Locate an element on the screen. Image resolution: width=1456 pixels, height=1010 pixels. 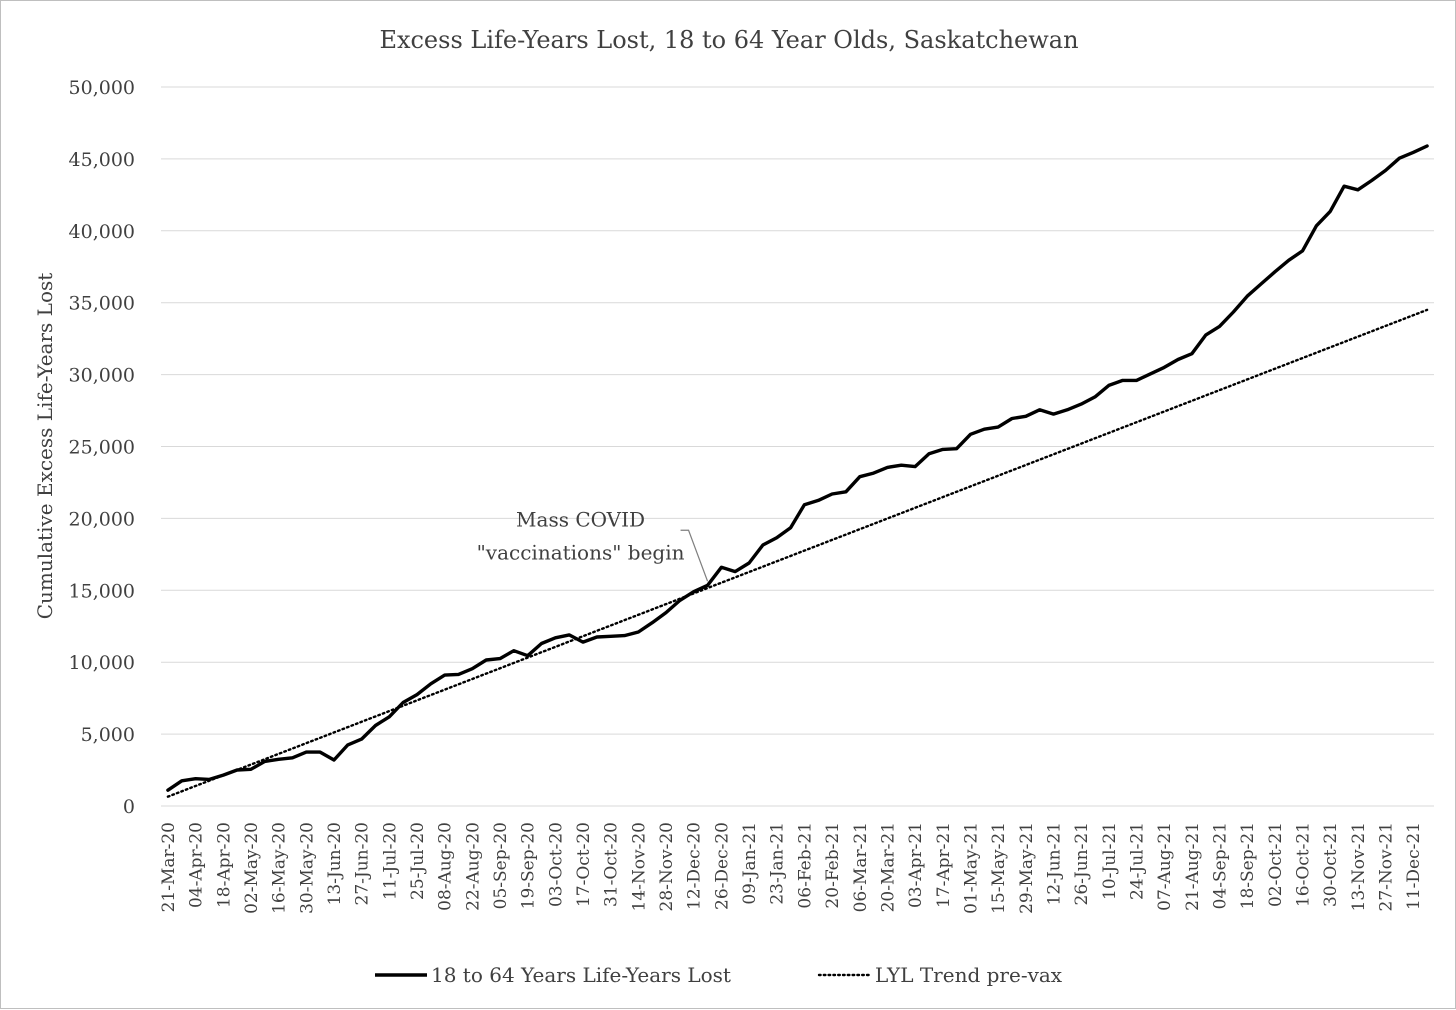
y-tick-label: 10,000 is located at coordinates (102, 663).